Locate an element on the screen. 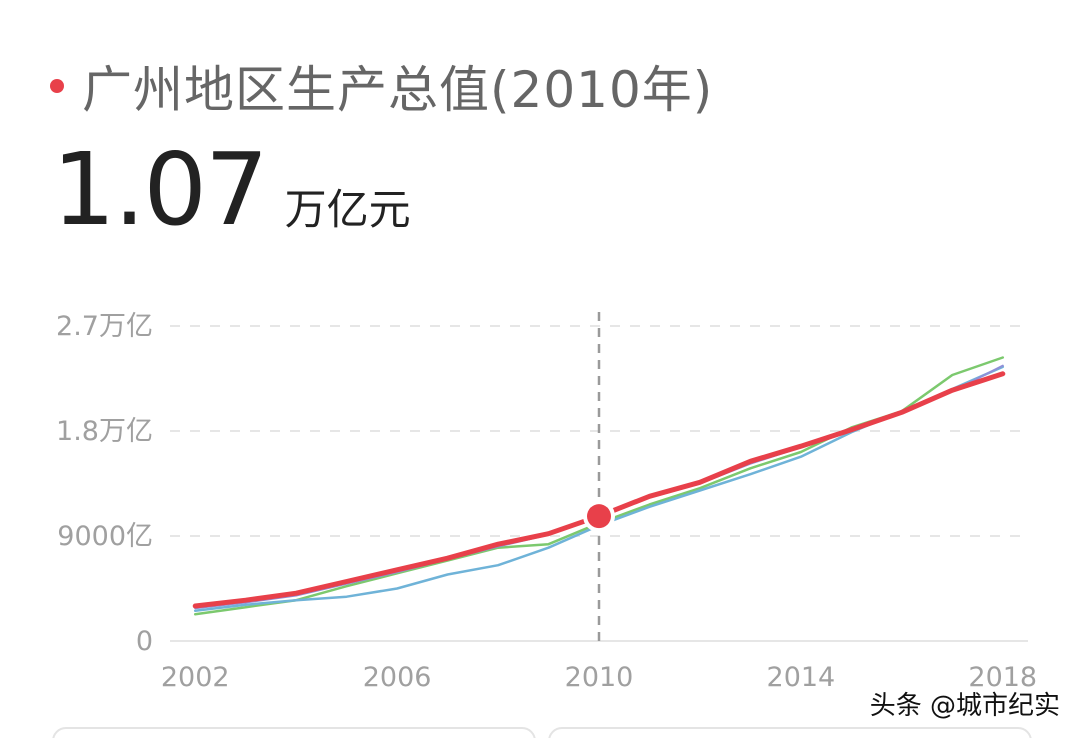 The width and height of the screenshot is (1080, 738). y-tick-label: 2.7万亿 is located at coordinates (104, 326).